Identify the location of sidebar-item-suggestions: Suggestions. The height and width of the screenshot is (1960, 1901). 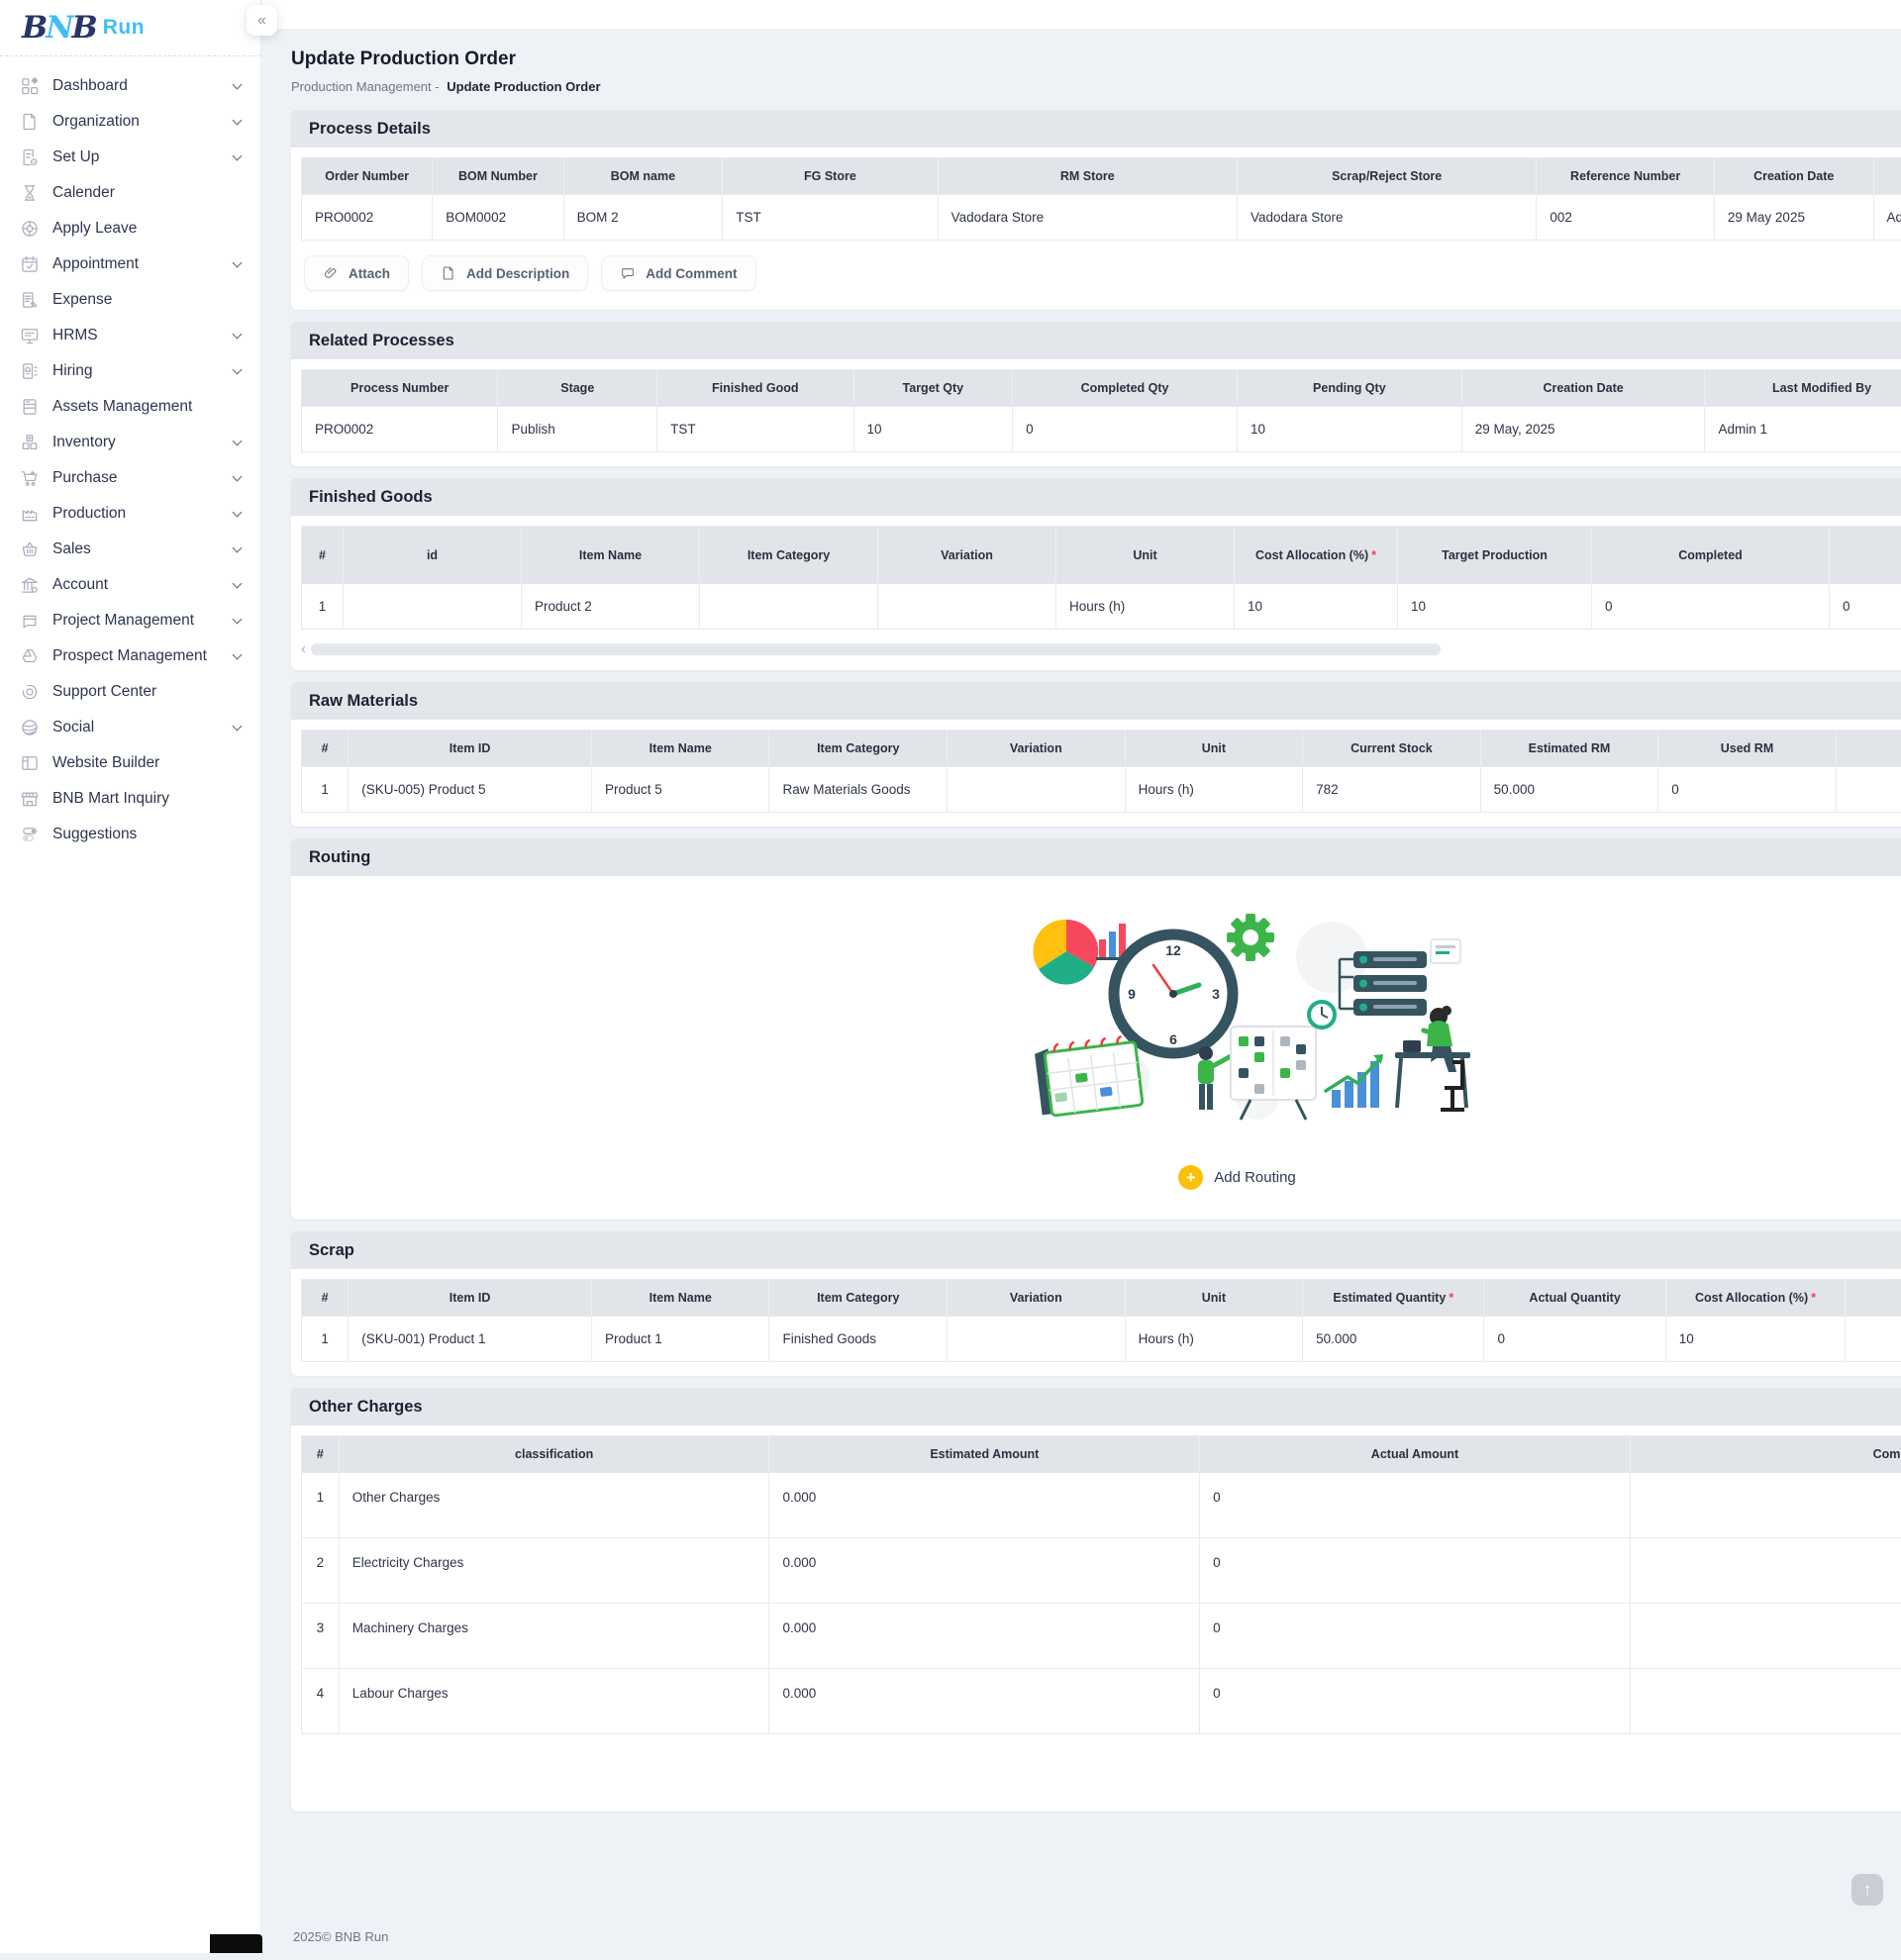
(130, 834).